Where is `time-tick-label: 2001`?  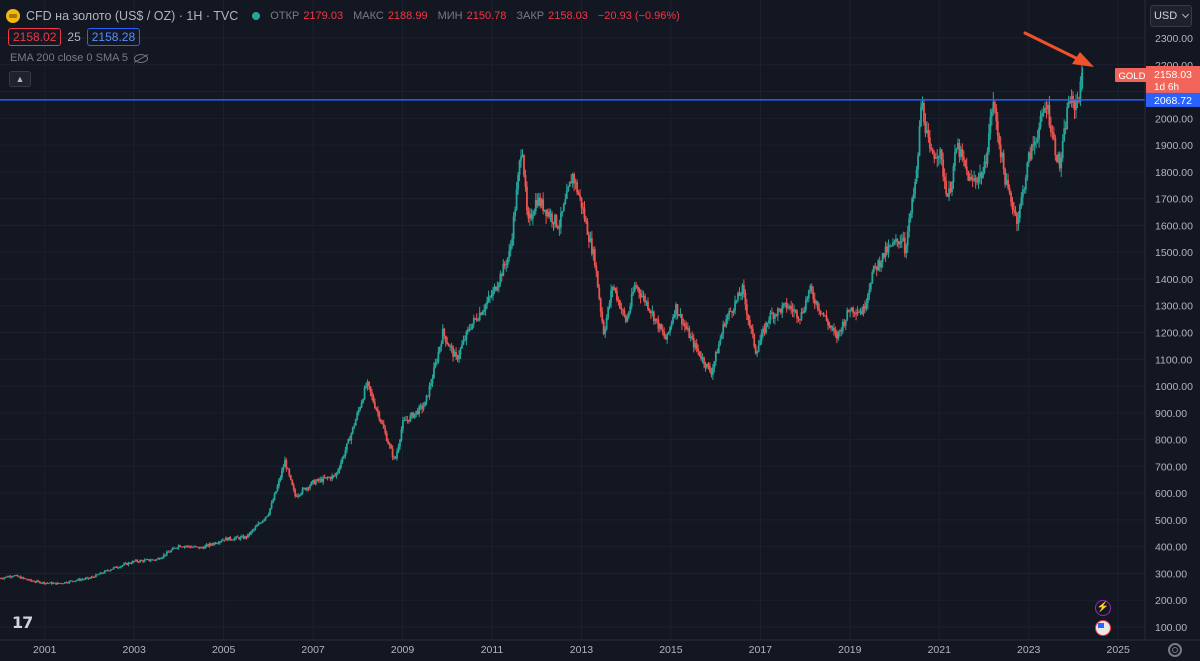
time-tick-label: 2001 is located at coordinates (45, 650).